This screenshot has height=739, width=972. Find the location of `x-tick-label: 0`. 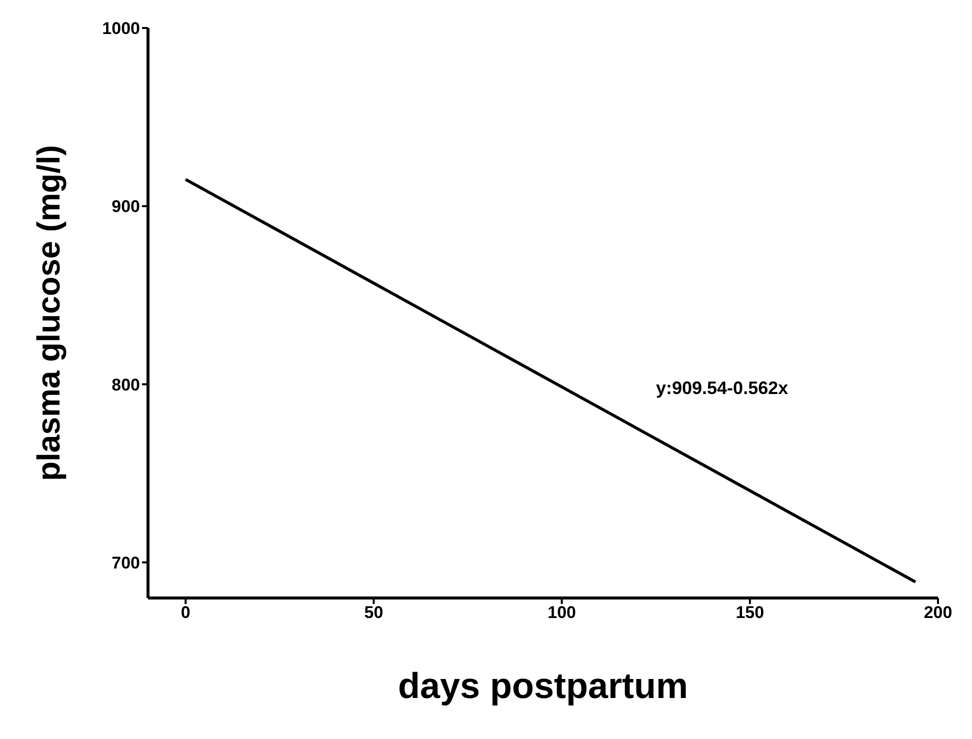

x-tick-label: 0 is located at coordinates (185, 612).